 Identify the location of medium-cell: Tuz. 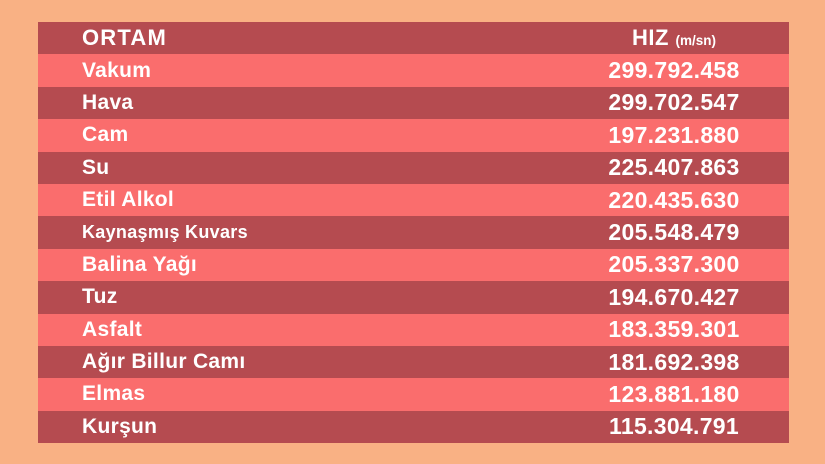
(100, 297).